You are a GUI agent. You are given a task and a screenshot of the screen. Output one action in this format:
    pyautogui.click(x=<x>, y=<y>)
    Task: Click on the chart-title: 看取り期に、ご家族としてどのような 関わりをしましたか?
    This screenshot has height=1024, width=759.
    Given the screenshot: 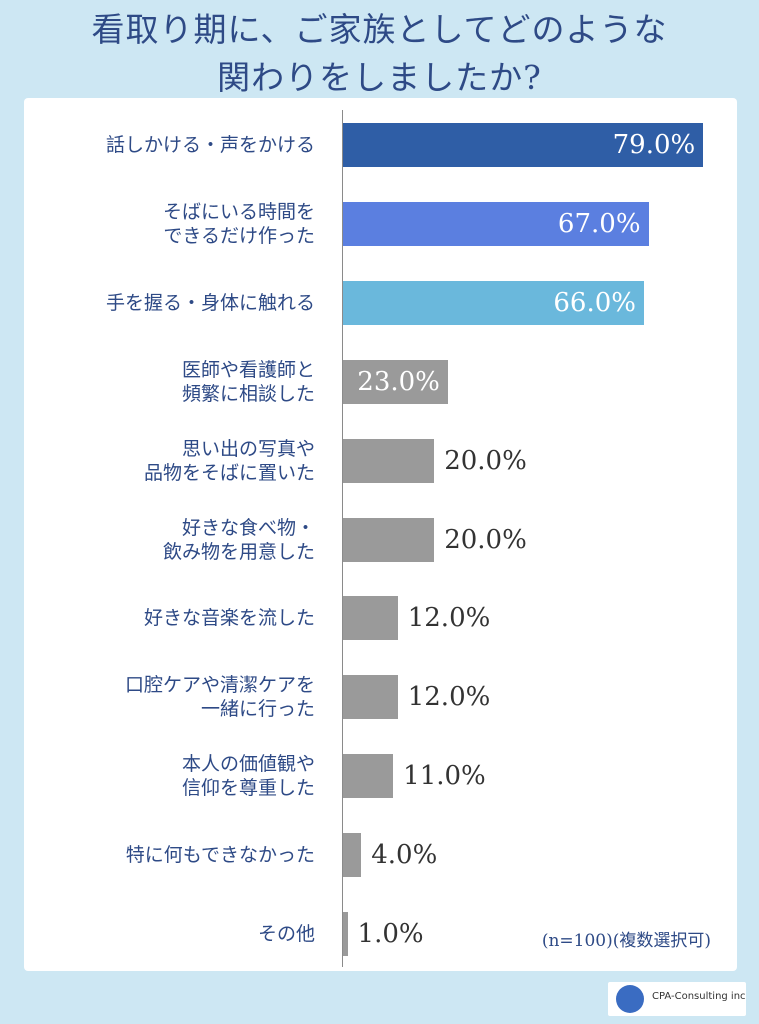 What is the action you would take?
    pyautogui.click(x=379, y=54)
    